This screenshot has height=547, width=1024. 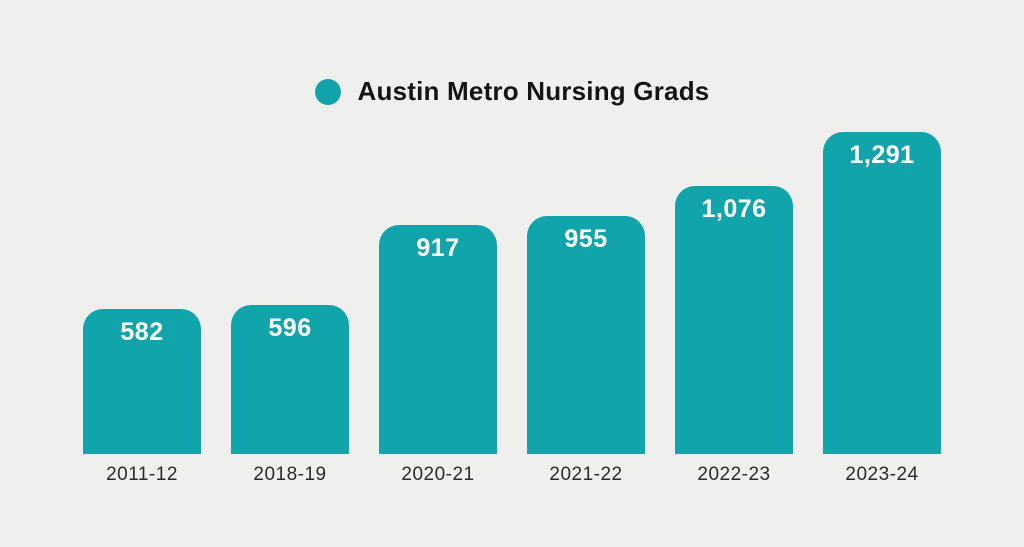 I want to click on chart-title: Austin Metro Nursing Grads, so click(x=533, y=91).